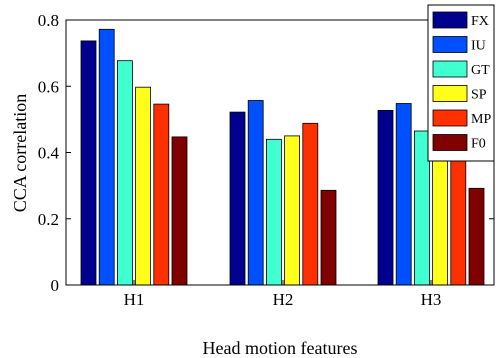 The image size is (496, 358). Describe the element at coordinates (478, 46) in the screenshot. I see `legend-label-iu: IU` at that location.